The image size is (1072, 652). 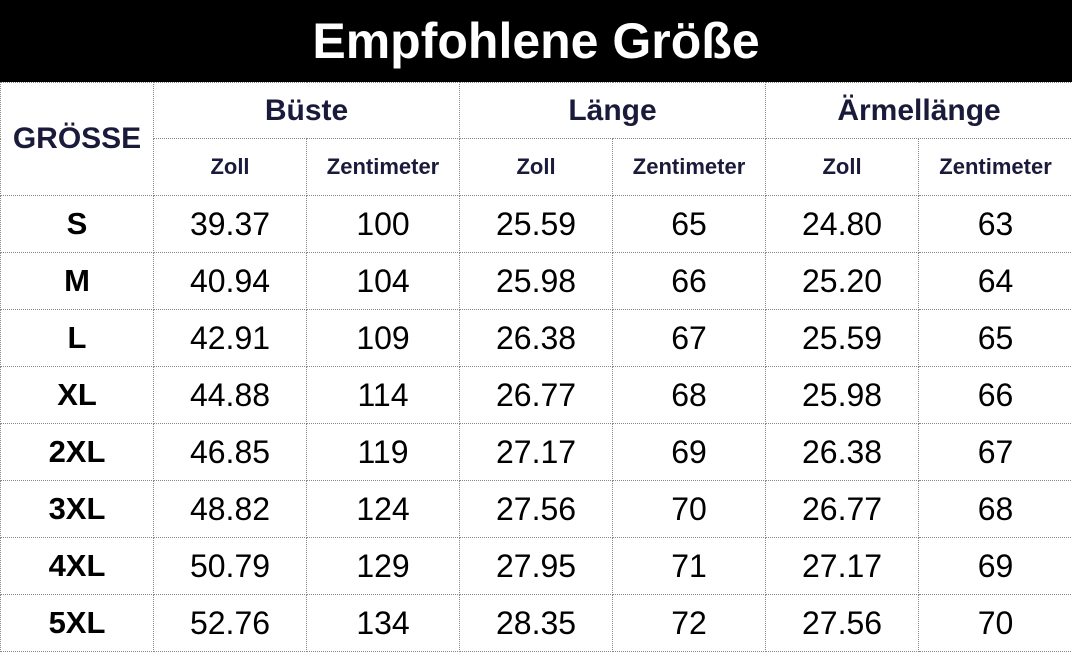 What do you see at coordinates (77, 623) in the screenshot?
I see `size-label: 5XL` at bounding box center [77, 623].